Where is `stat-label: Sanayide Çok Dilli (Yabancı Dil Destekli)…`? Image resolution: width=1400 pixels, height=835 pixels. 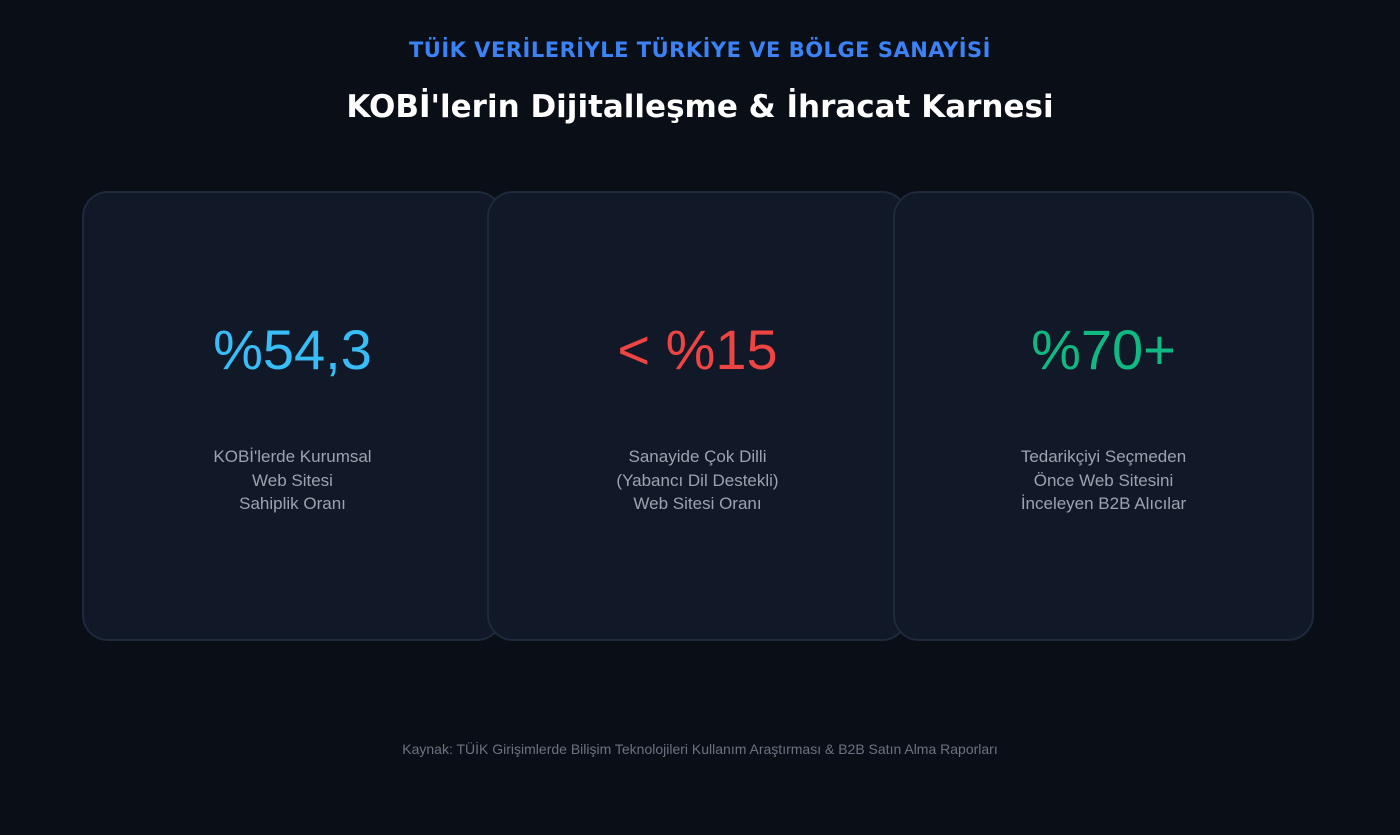
stat-label: Sanayide Çok Dilli (Yabancı Dil Destekli)… is located at coordinates (697, 480).